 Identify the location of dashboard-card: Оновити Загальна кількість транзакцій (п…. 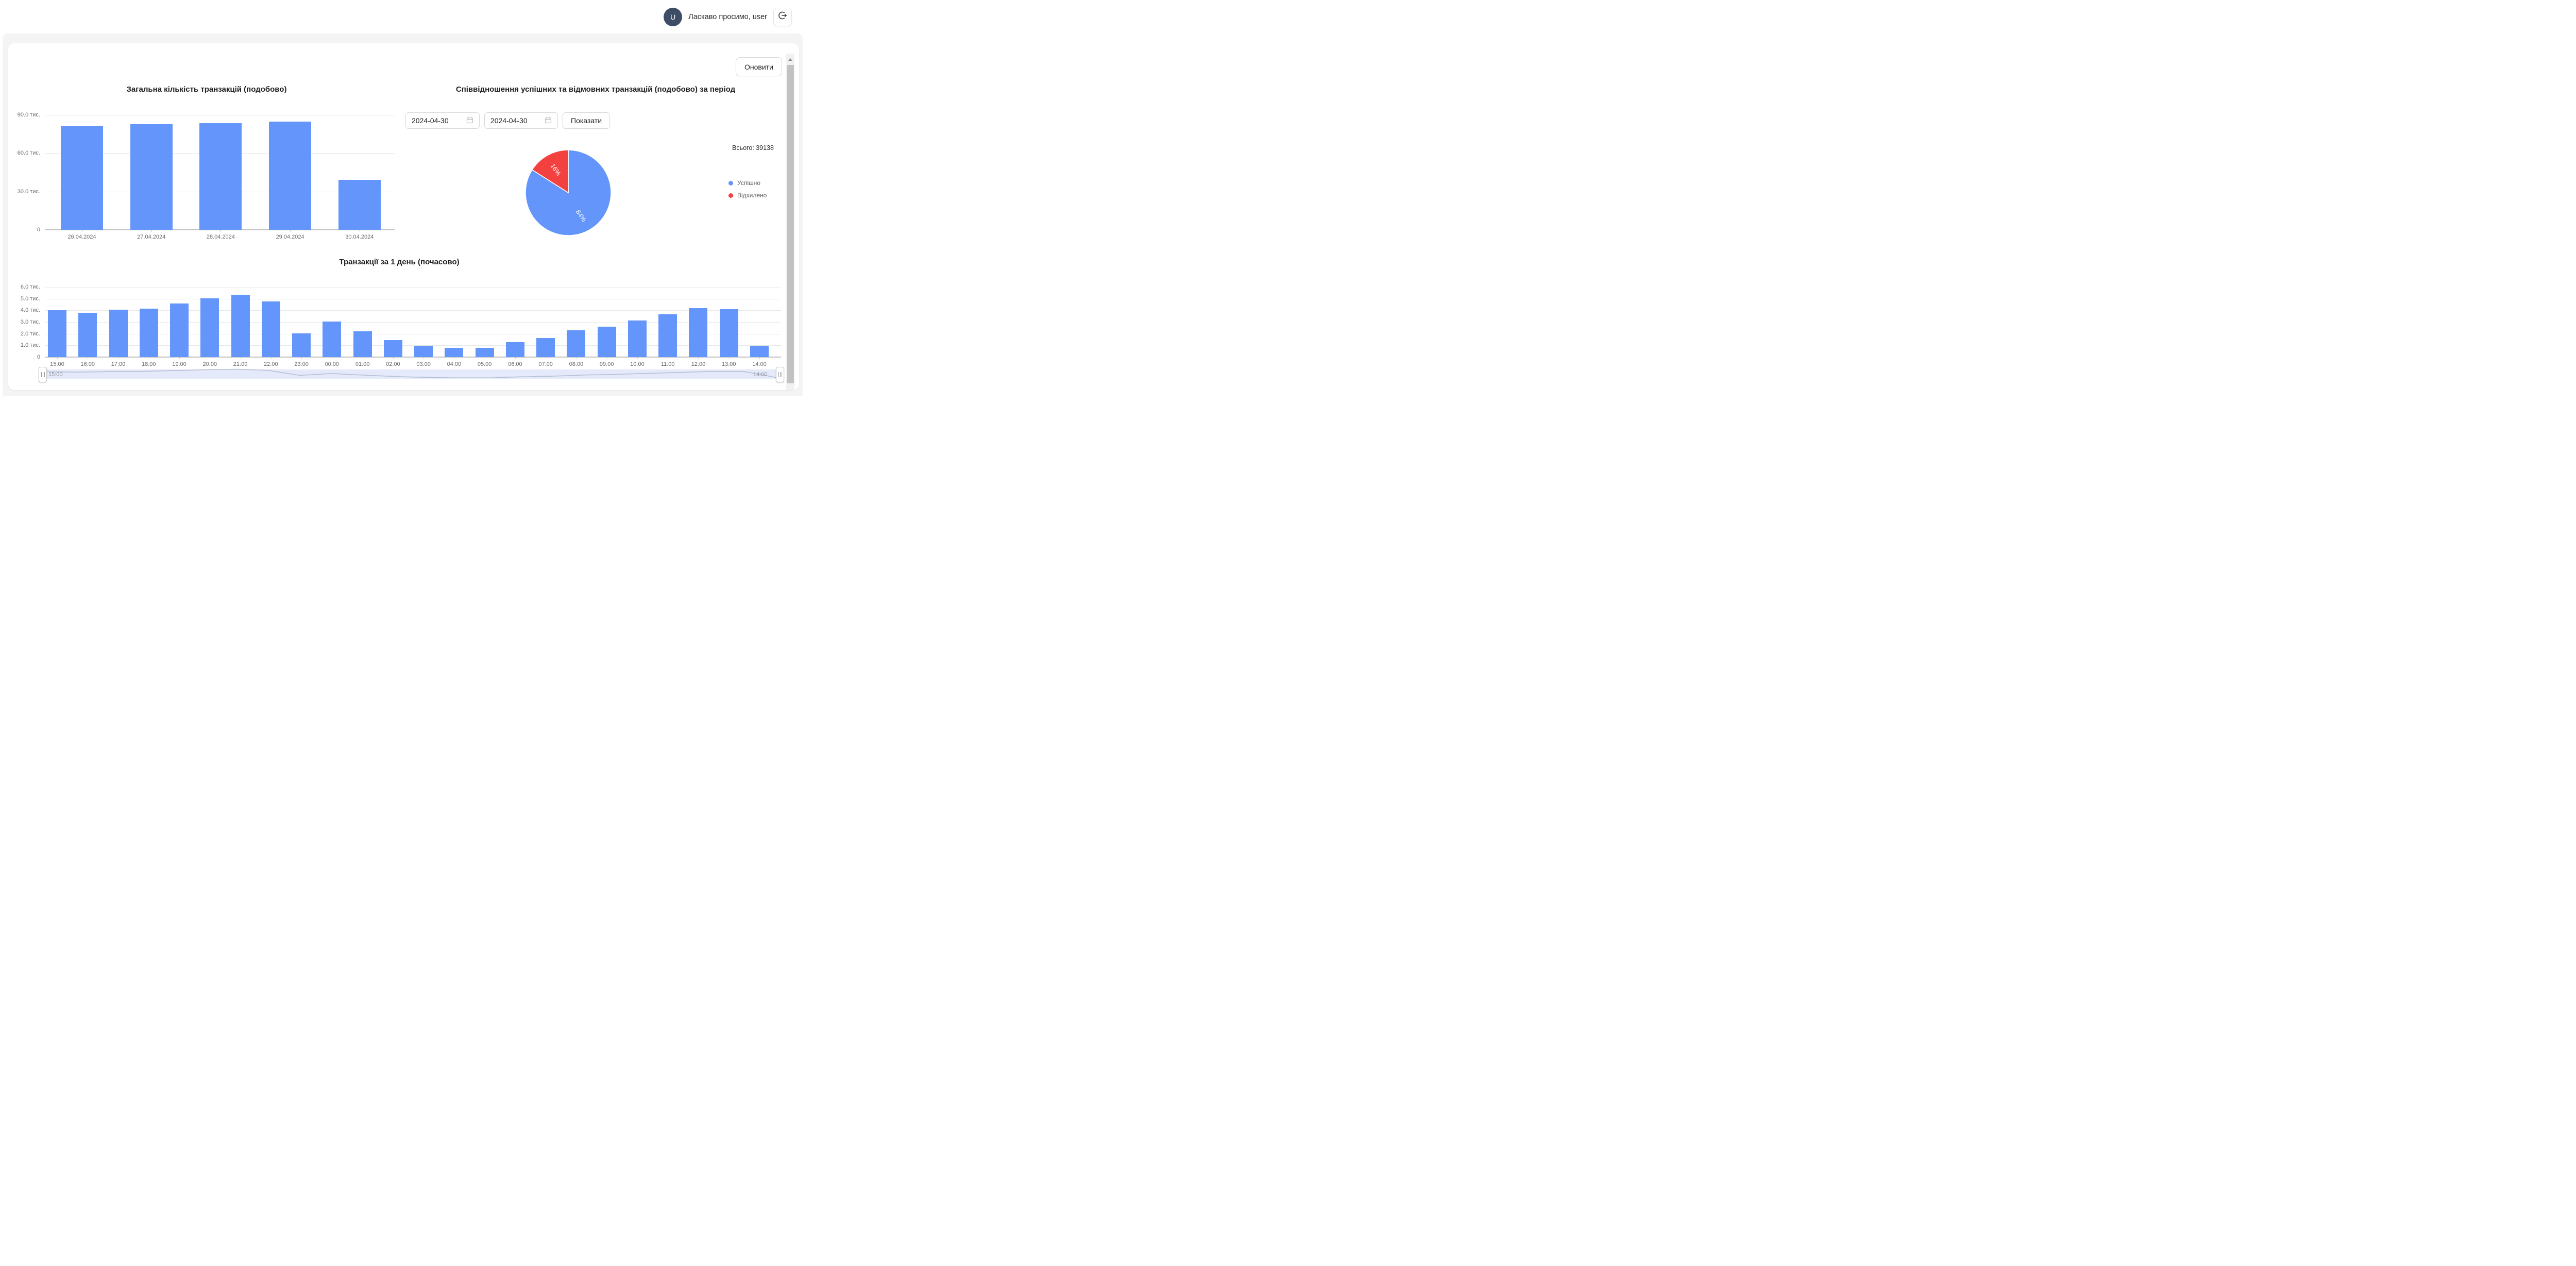
(403, 216).